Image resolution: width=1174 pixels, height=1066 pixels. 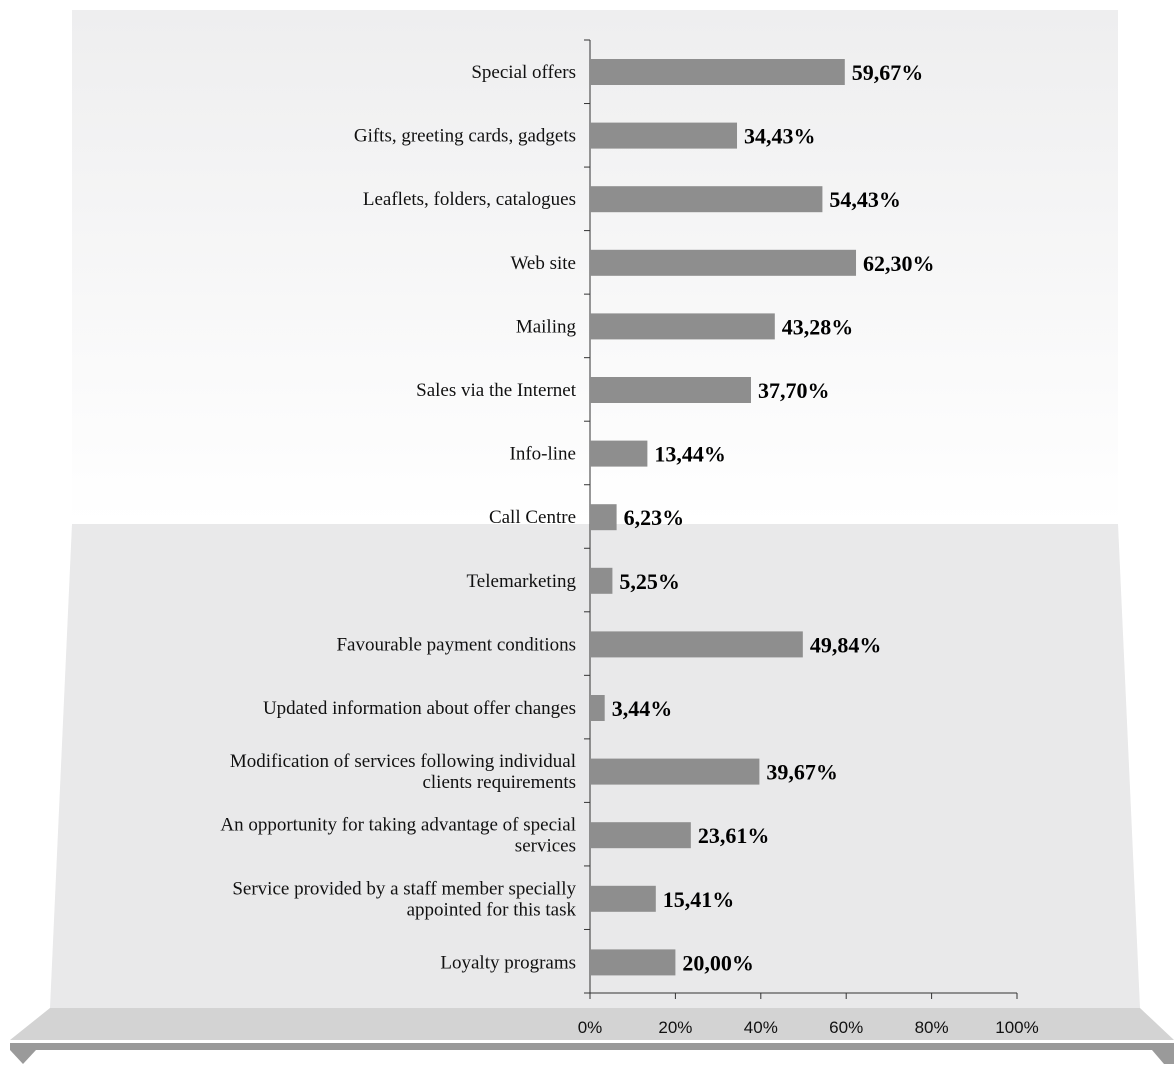 I want to click on category-label-line: Sales via the Internet, so click(x=496, y=390).